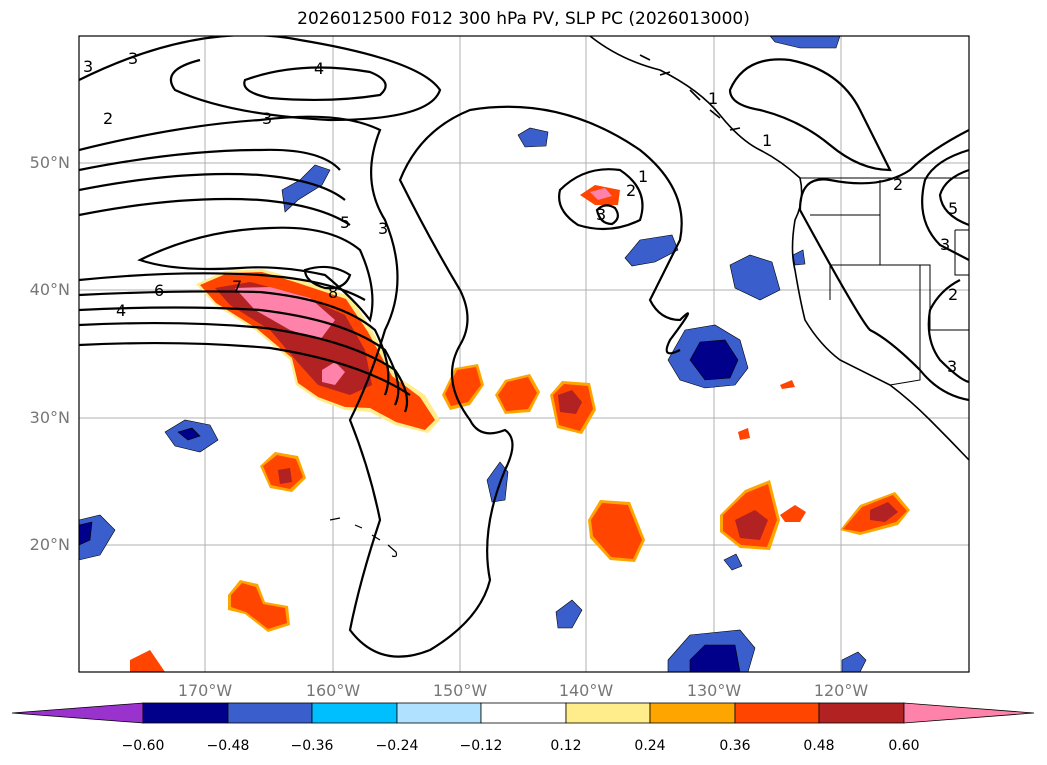  Describe the element at coordinates (735, 746) in the screenshot. I see `colorbar-label: 0.36` at that location.